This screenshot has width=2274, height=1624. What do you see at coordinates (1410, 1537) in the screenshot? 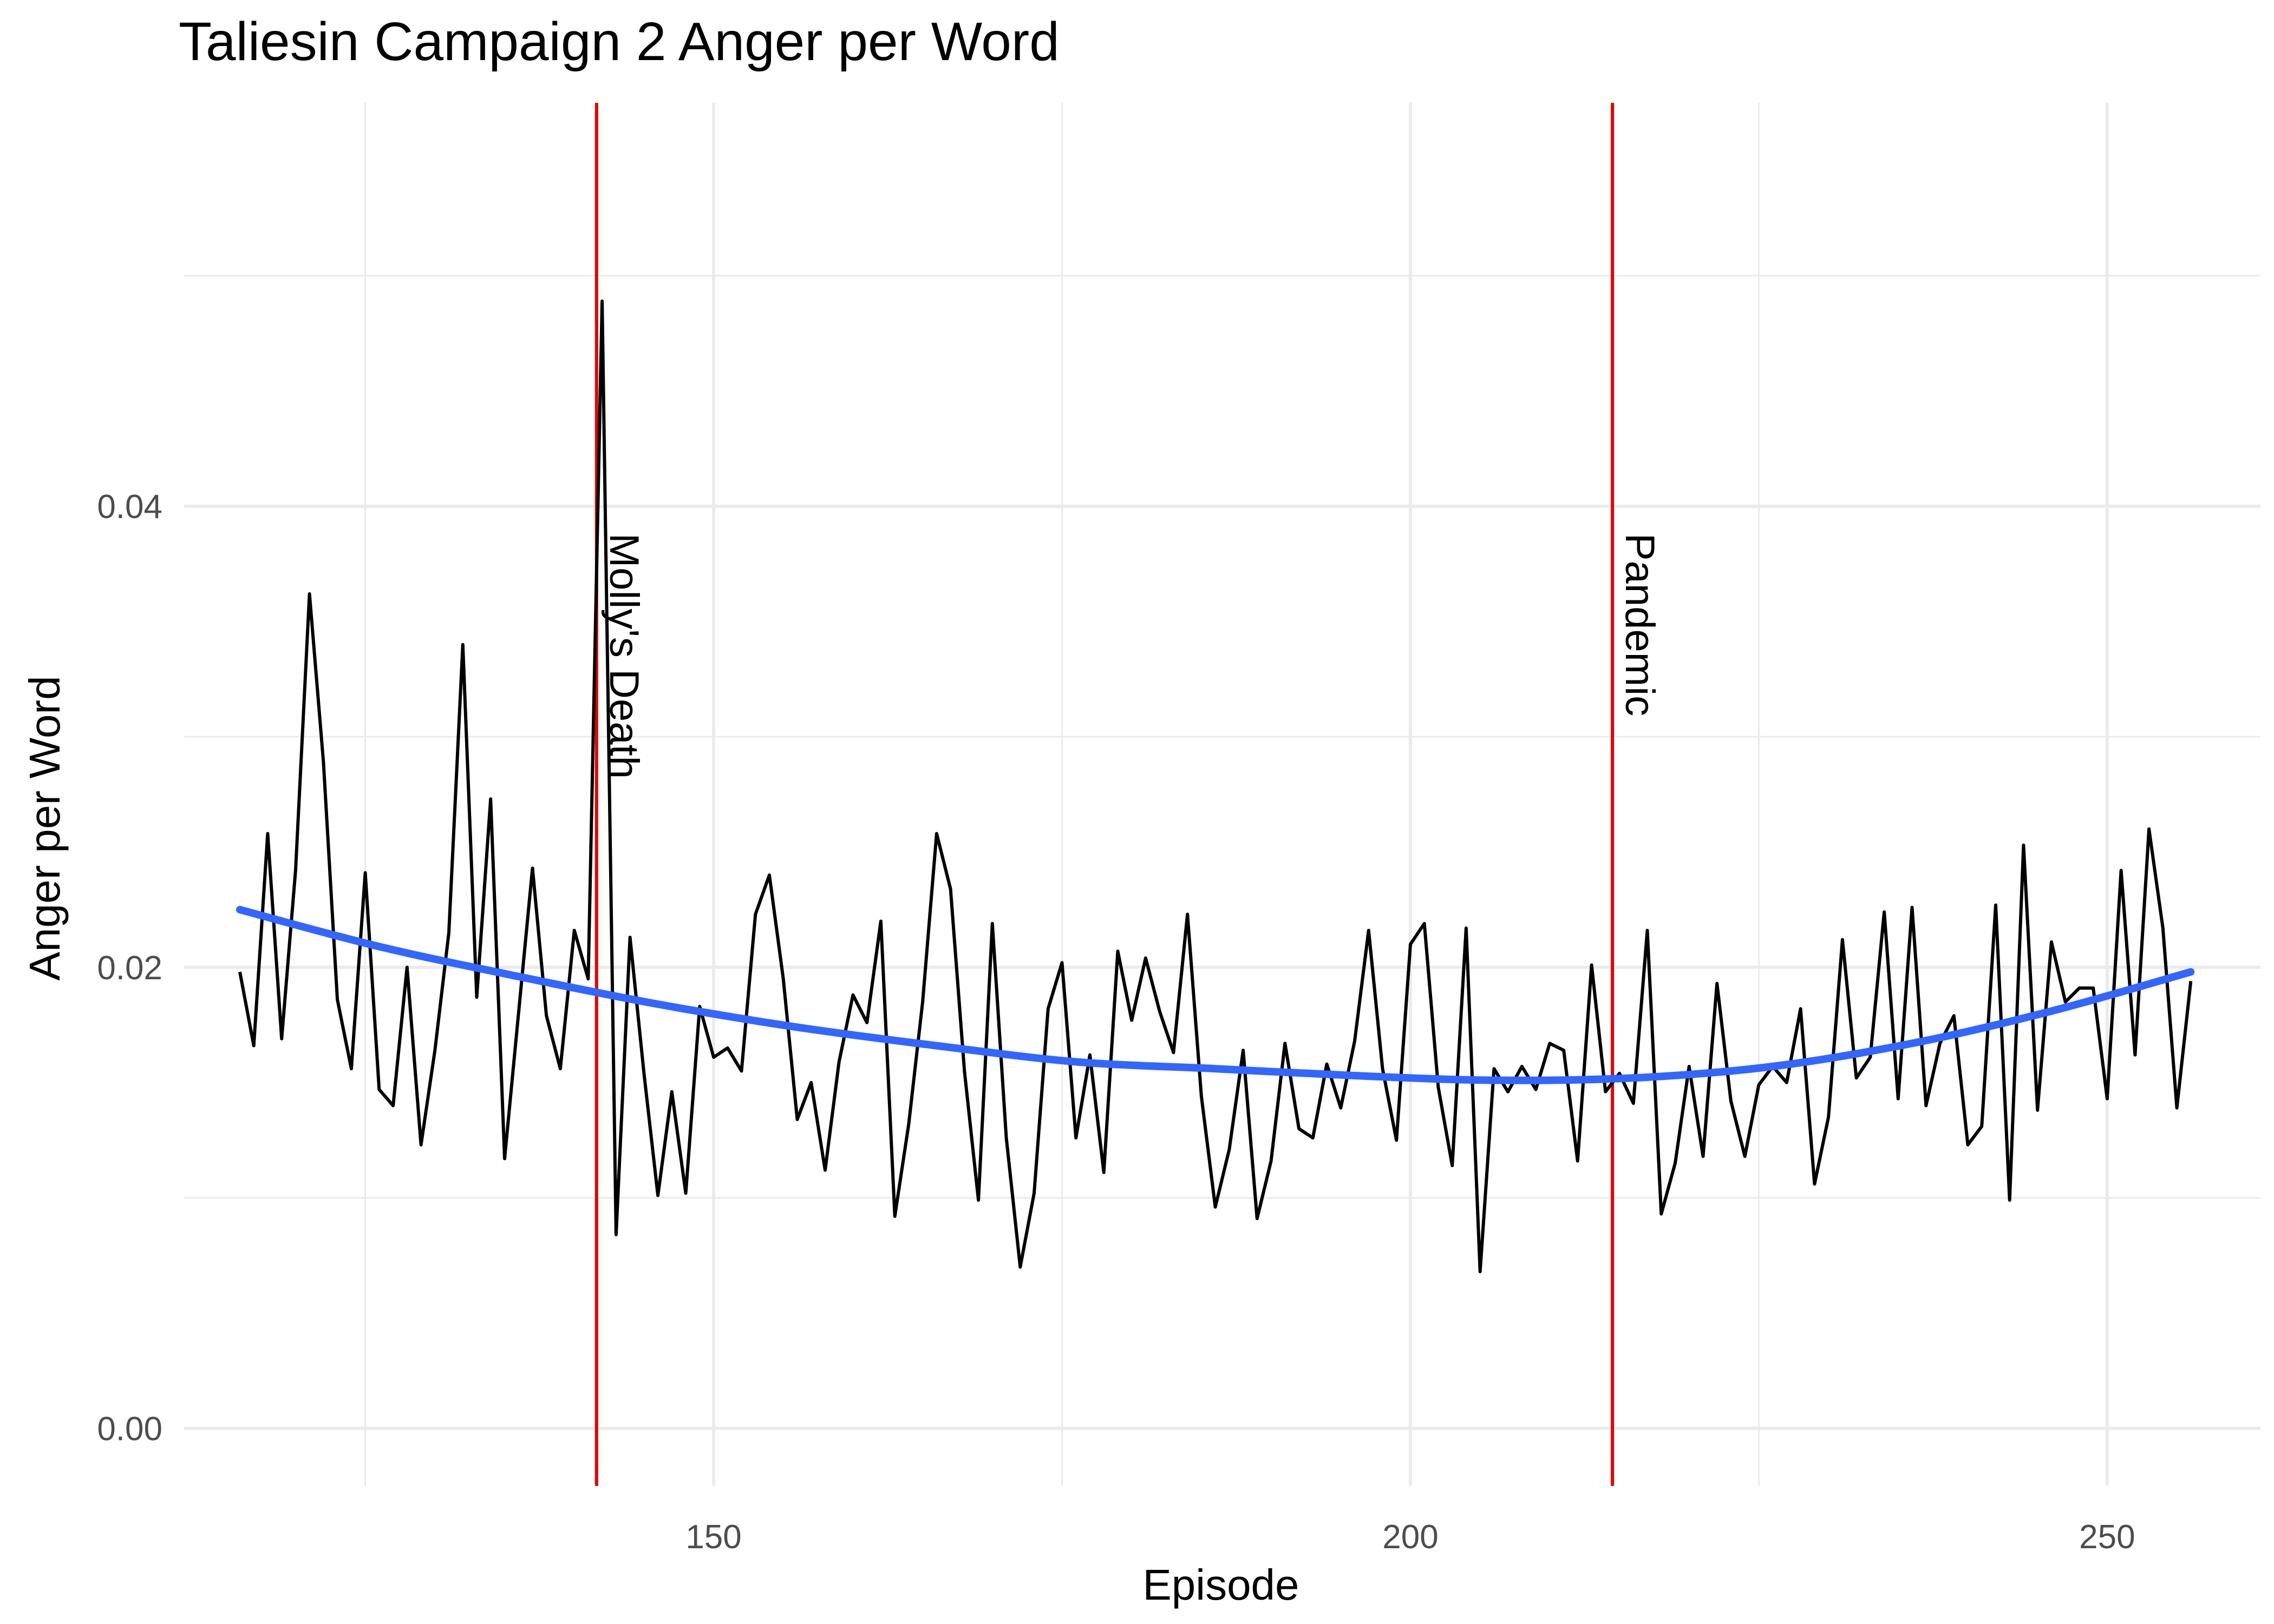
I see `x-tick-label: 200` at bounding box center [1410, 1537].